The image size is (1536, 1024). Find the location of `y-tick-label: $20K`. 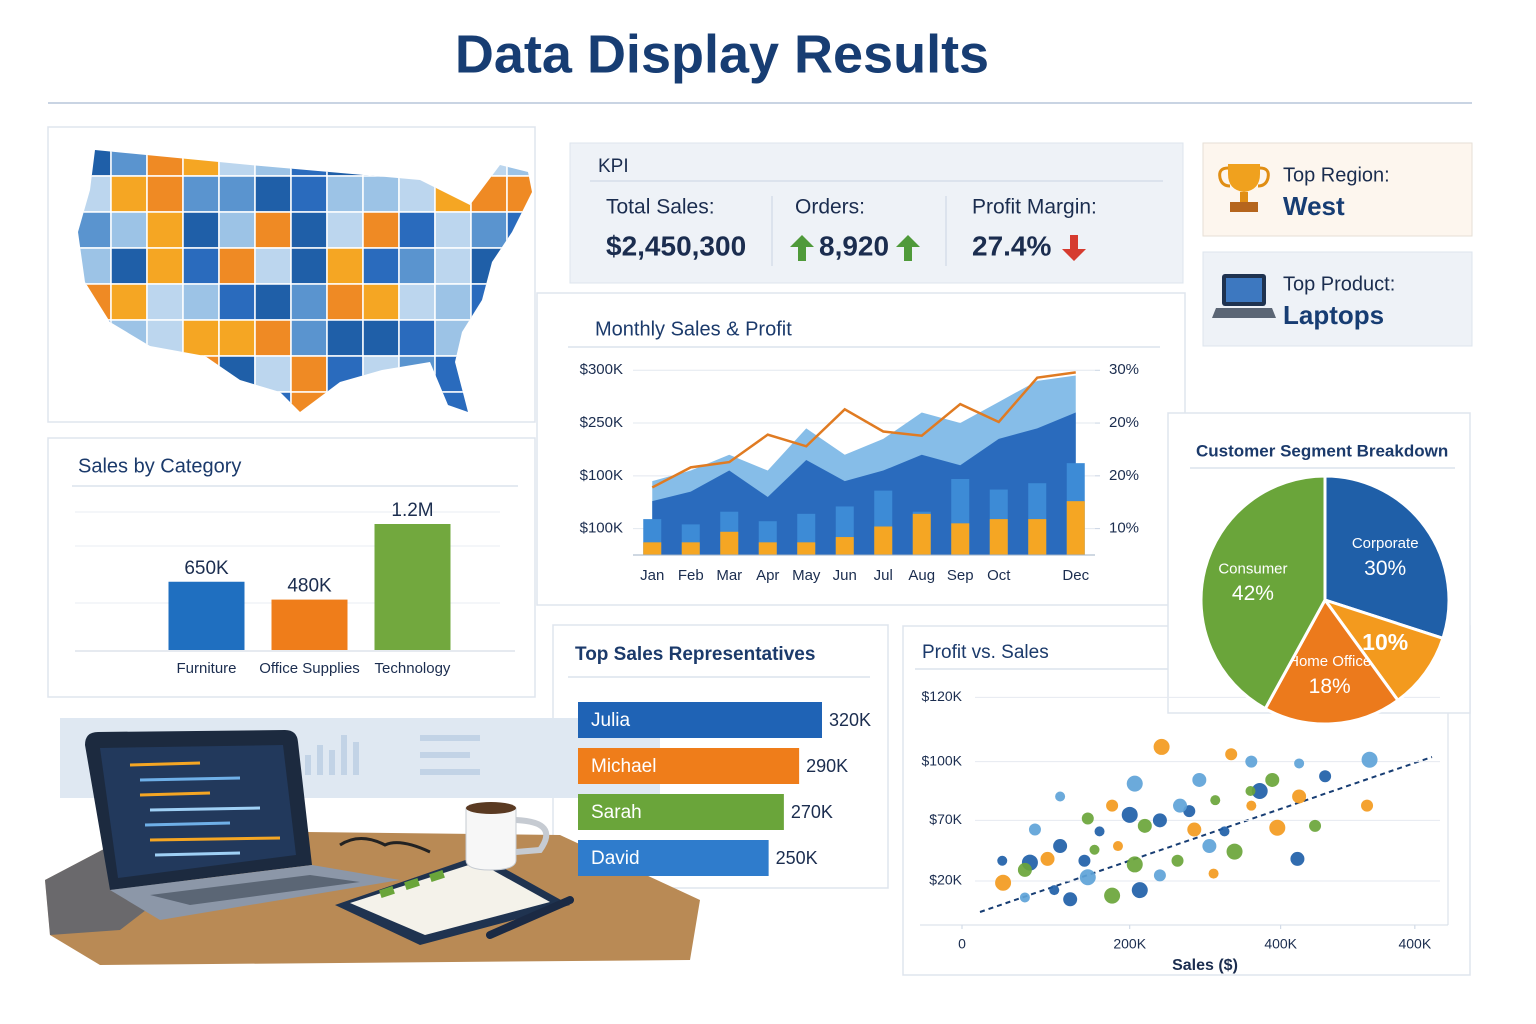

y-tick-label: $20K is located at coordinates (945, 880).